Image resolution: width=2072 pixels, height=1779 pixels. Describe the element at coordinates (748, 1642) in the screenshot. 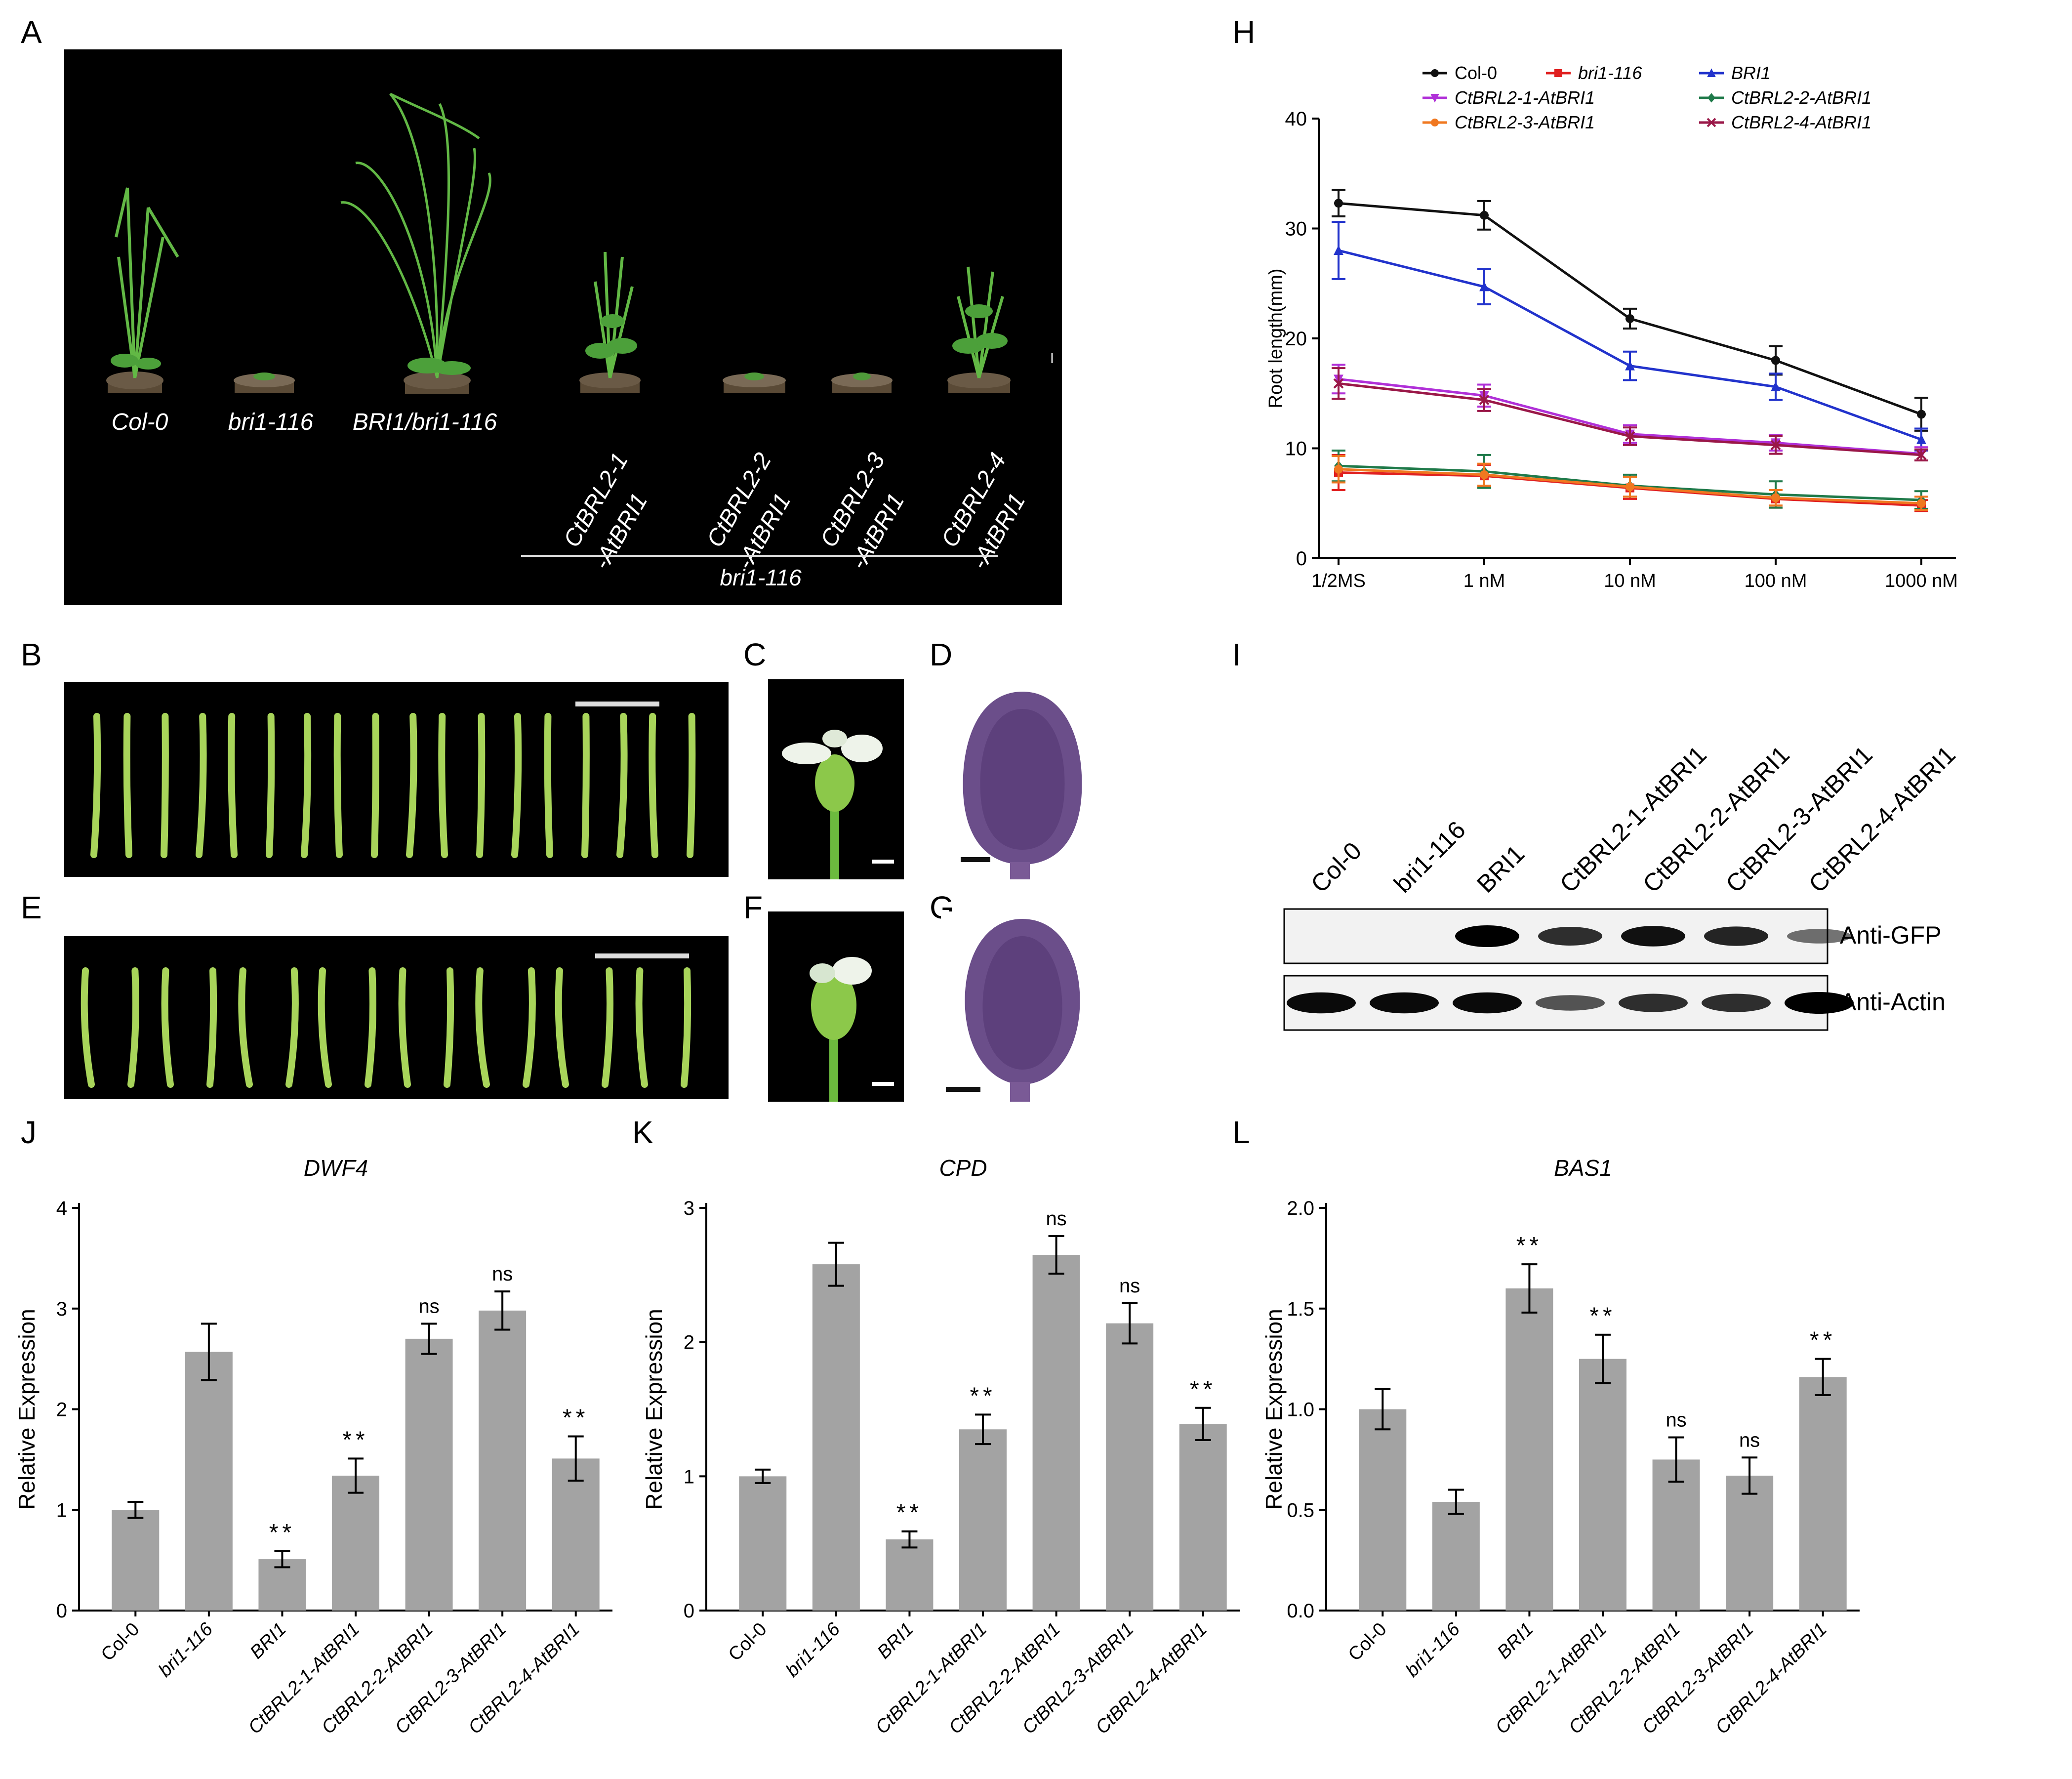

I see `x-tick-label: Col-0` at that location.